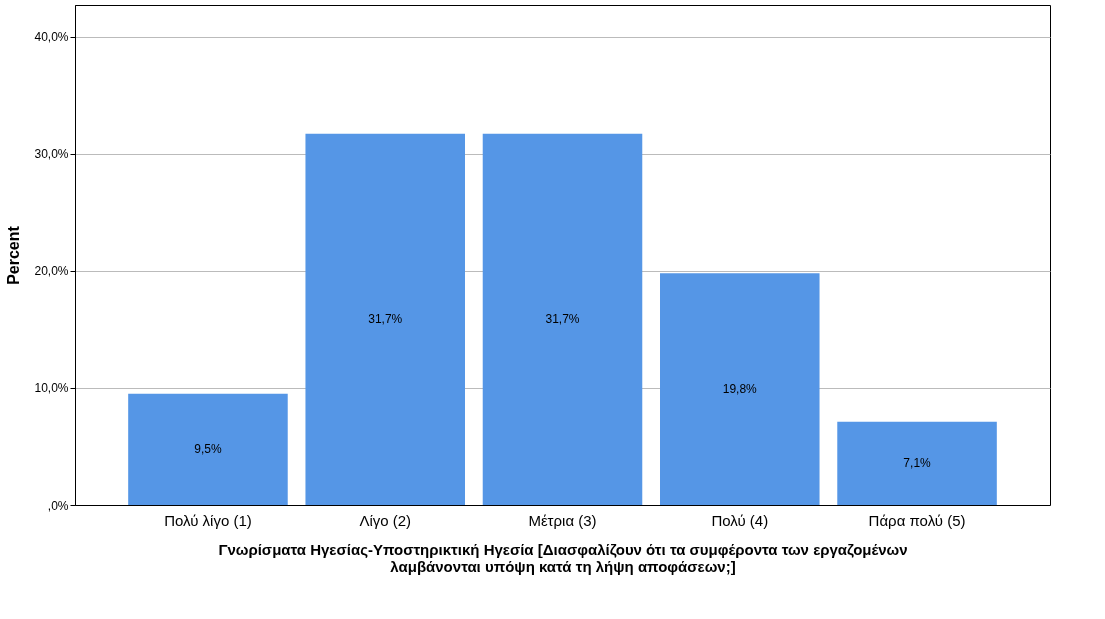  Describe the element at coordinates (51, 271) in the screenshot. I see `y-tick-label: 20,0%` at that location.